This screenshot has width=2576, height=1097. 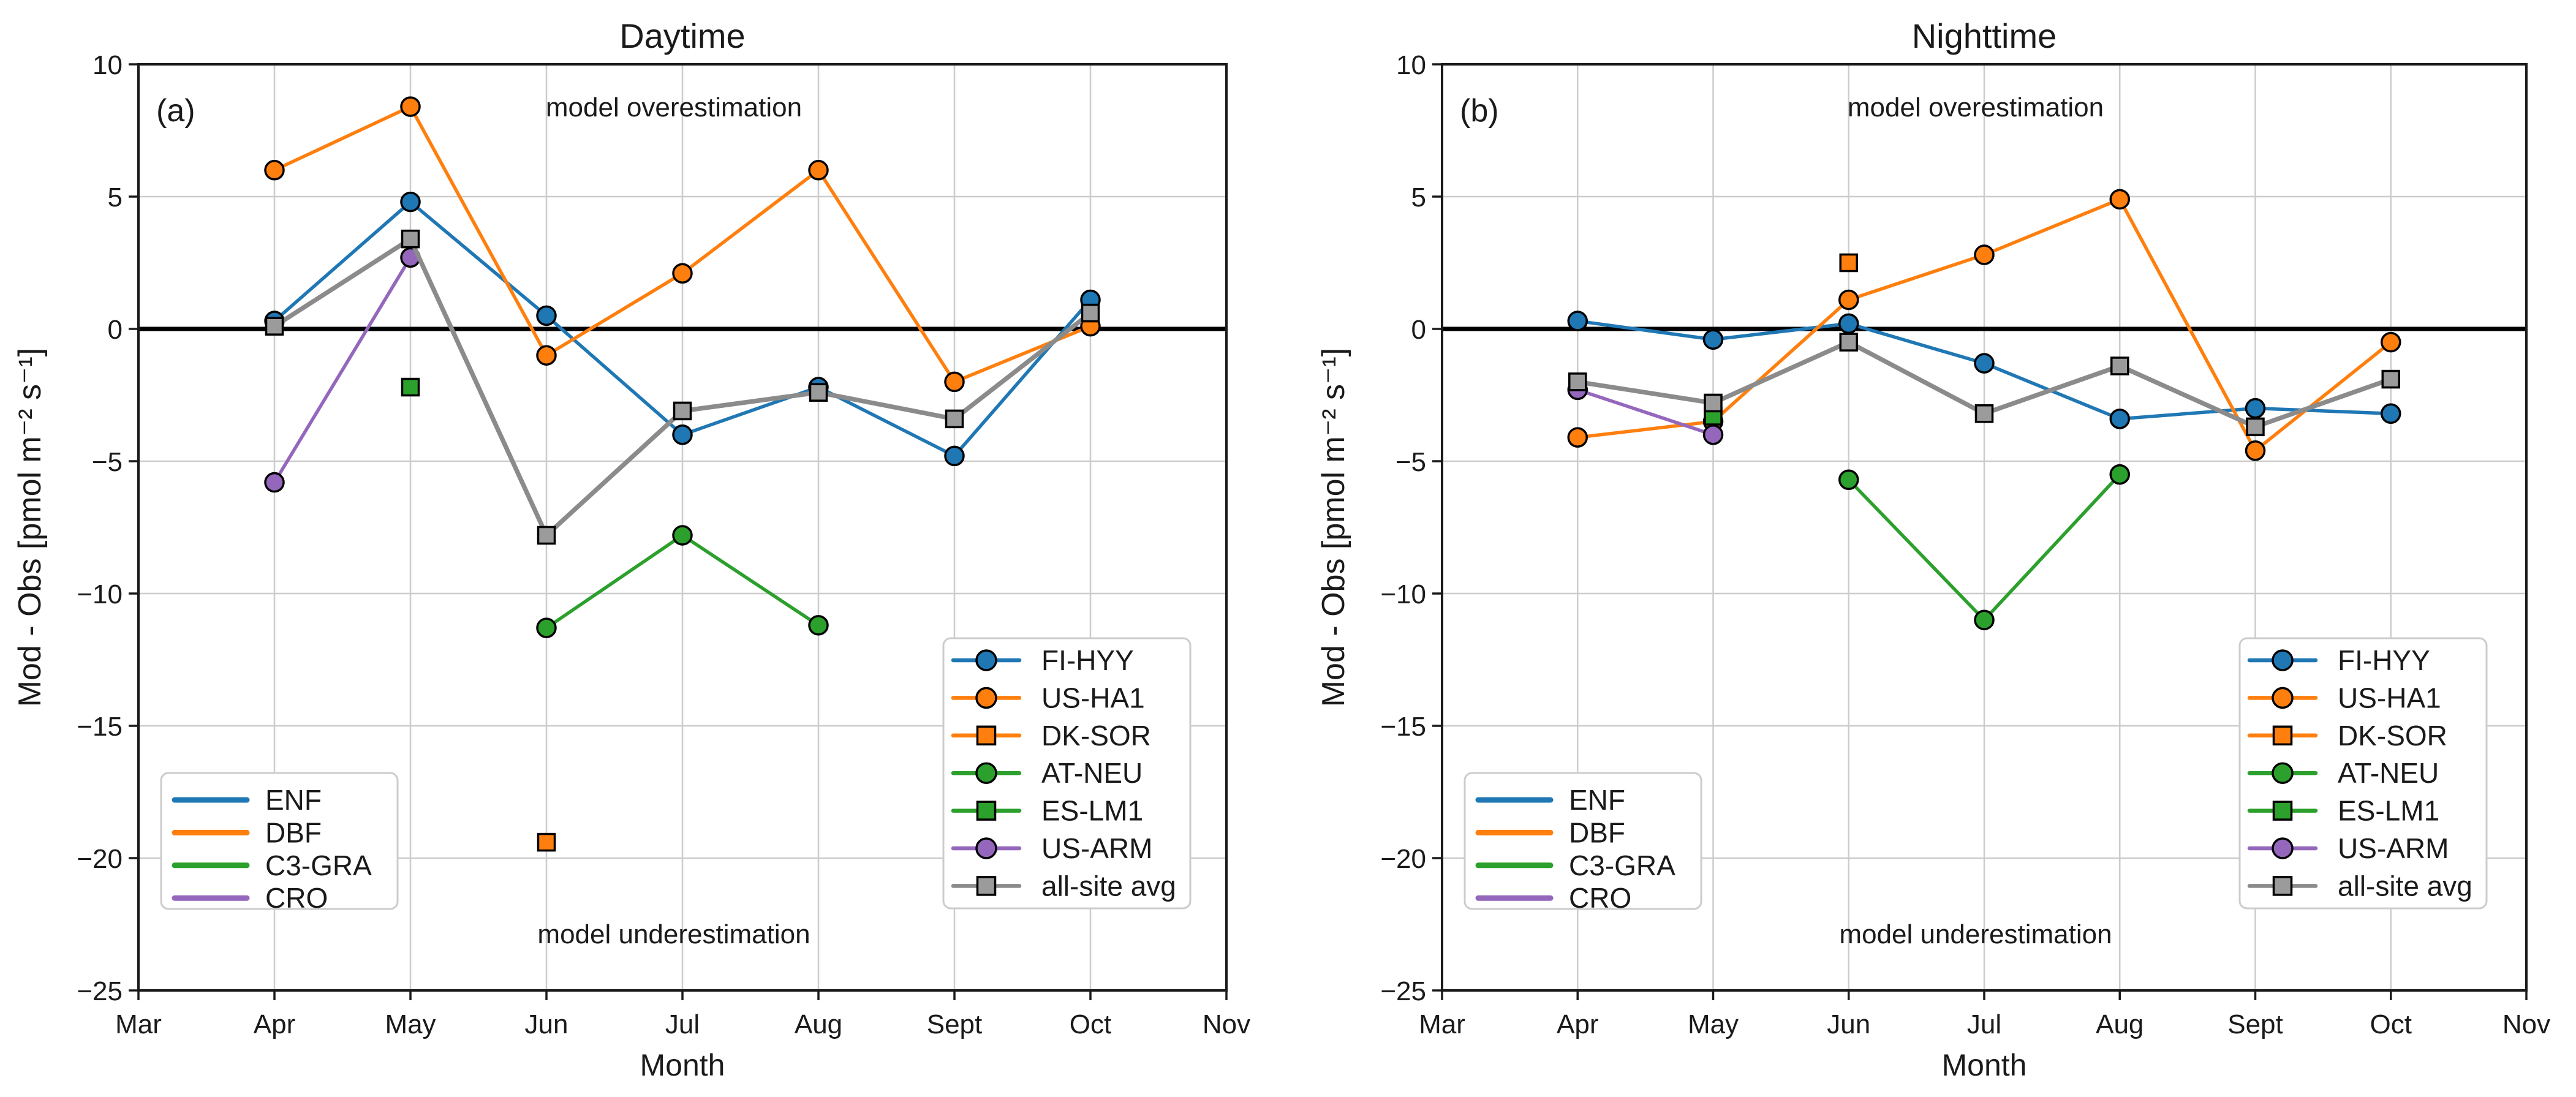 I want to click on x-tick-label-Jun: Jun, so click(x=546, y=1024).